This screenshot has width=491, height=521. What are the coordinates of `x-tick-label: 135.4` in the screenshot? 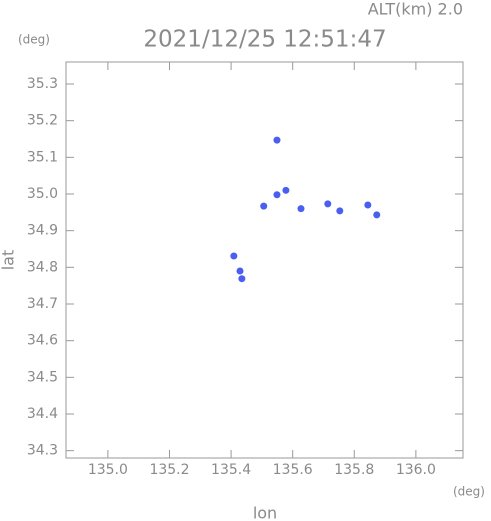 It's located at (231, 470).